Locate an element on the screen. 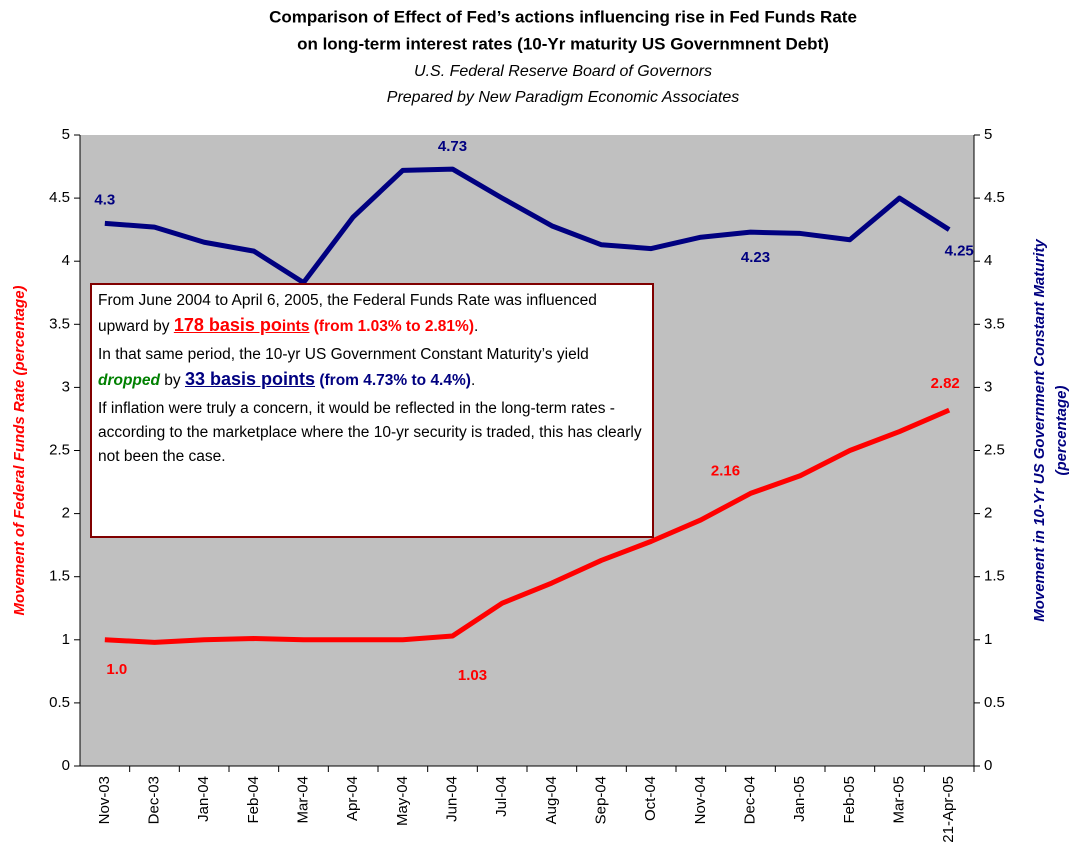 The image size is (1078, 861). y2-axis-title: (percentage) is located at coordinates (1061, 430).